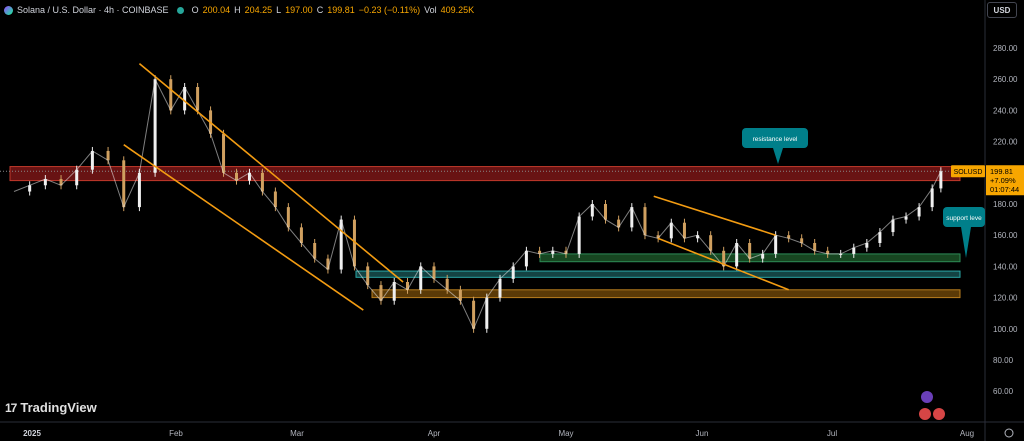  Describe the element at coordinates (1005, 329) in the screenshot. I see `y-tick-label: 100.00` at that location.